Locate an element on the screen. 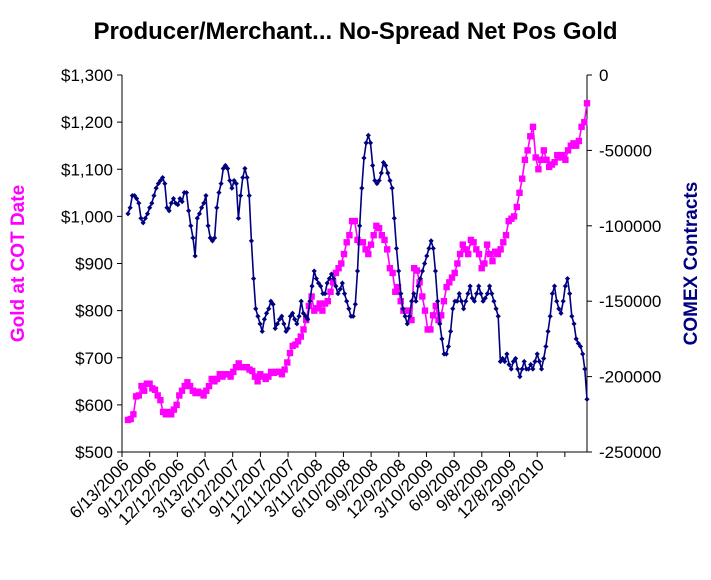 Image resolution: width=711 pixels, height=580 pixels. left-tick-label: $800 is located at coordinates (94, 311).